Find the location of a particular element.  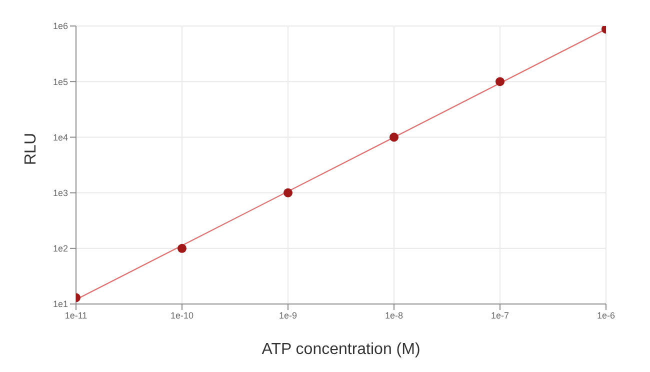

x-tick-label: 1e-6 is located at coordinates (606, 315).